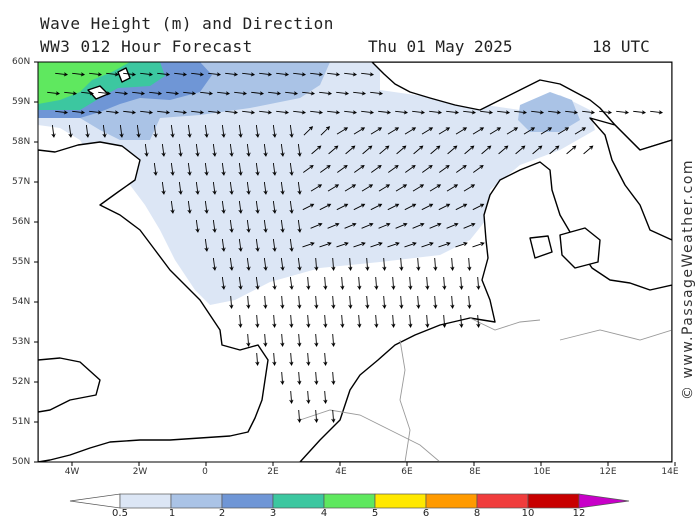  I want to click on credit-text: © www.PassageWeather.com, so click(688, 279).